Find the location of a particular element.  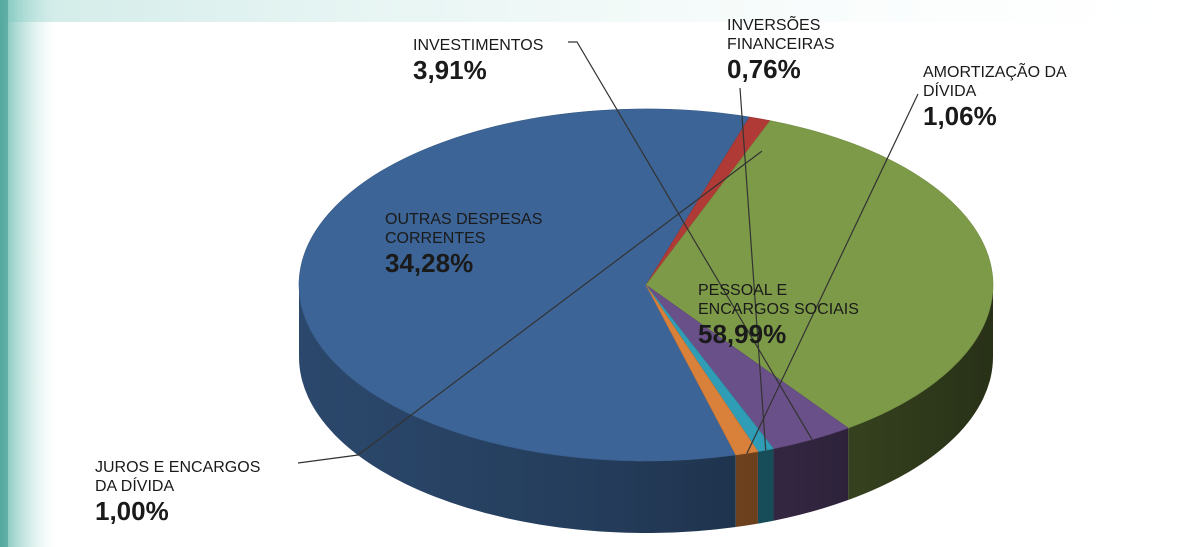

left-accent-band is located at coordinates (27, 273).